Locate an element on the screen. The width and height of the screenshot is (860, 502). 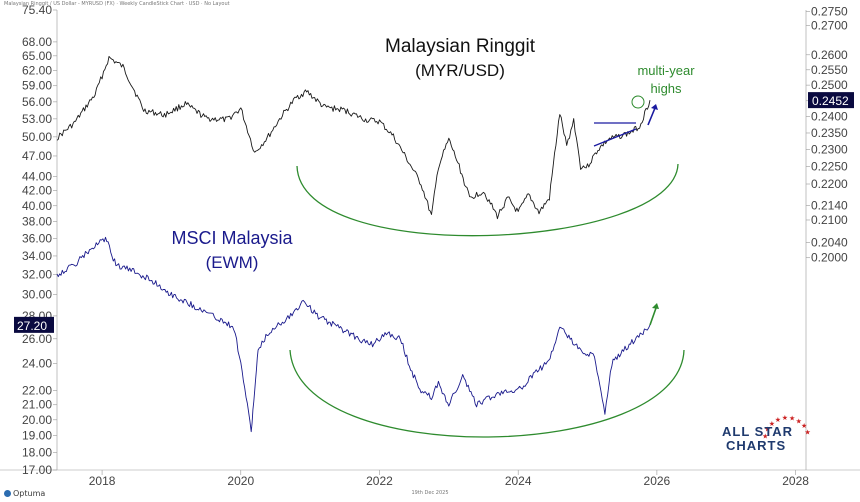
x-tick-label: 2018 is located at coordinates (102, 481).